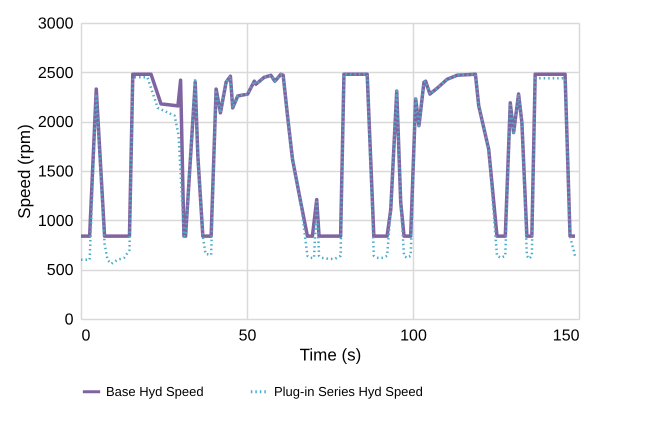 This screenshot has width=667, height=428. I want to click on x-tick-label: 100, so click(413, 336).